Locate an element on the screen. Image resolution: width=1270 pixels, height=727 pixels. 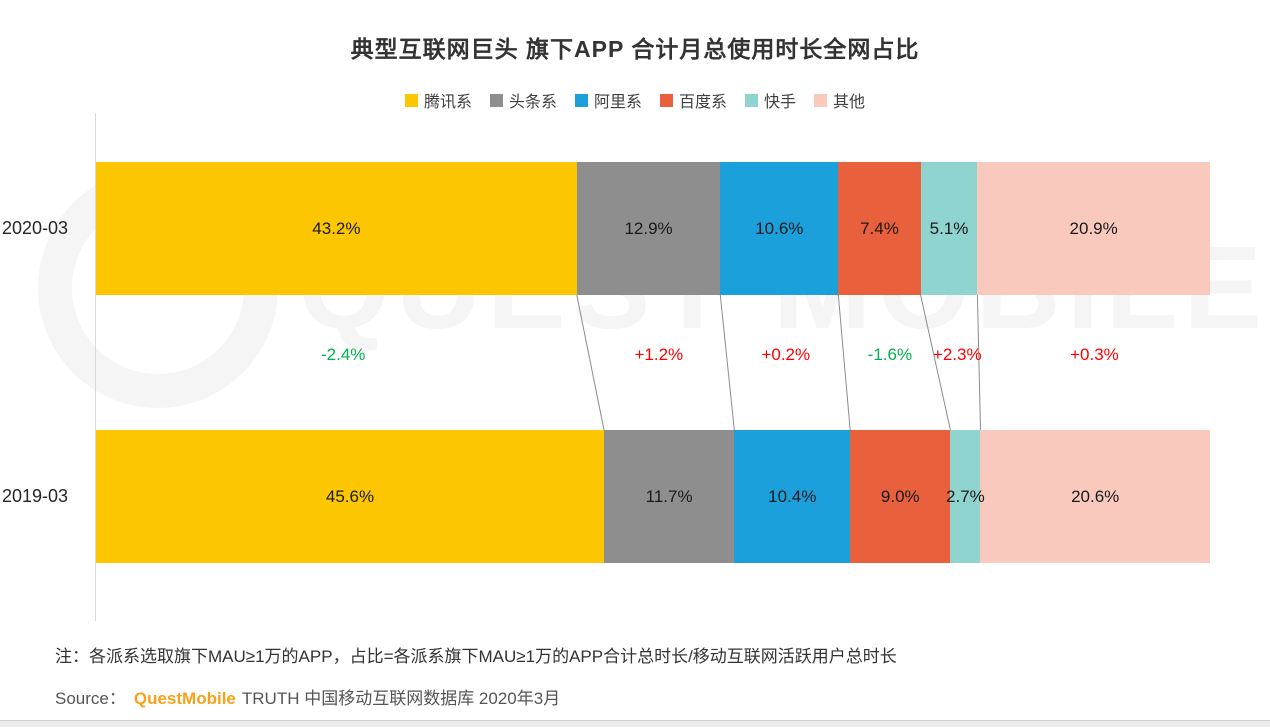
segment-value-label: 2.7% is located at coordinates (965, 496).